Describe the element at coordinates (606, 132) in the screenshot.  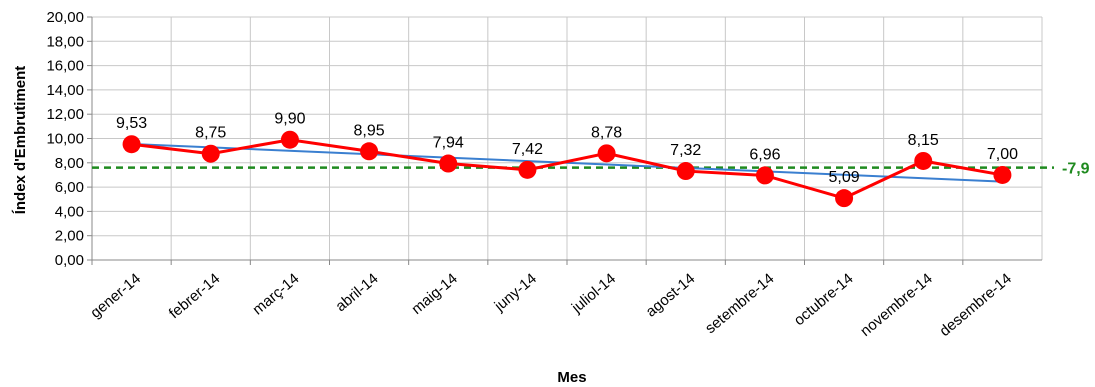
I see `data-label: 8,78` at that location.